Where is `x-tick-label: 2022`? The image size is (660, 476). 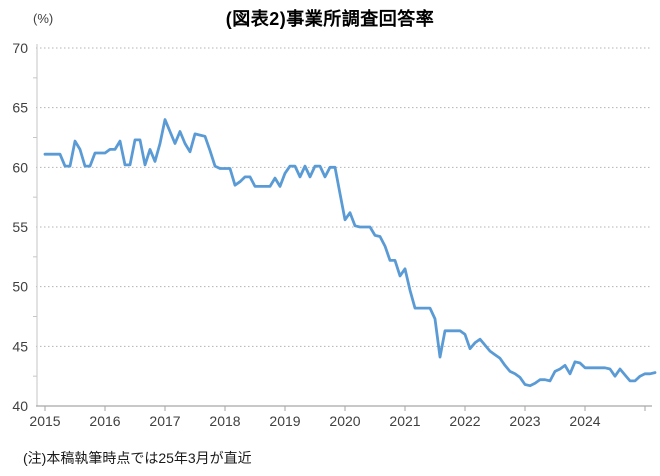
x-tick-label: 2022 is located at coordinates (464, 421).